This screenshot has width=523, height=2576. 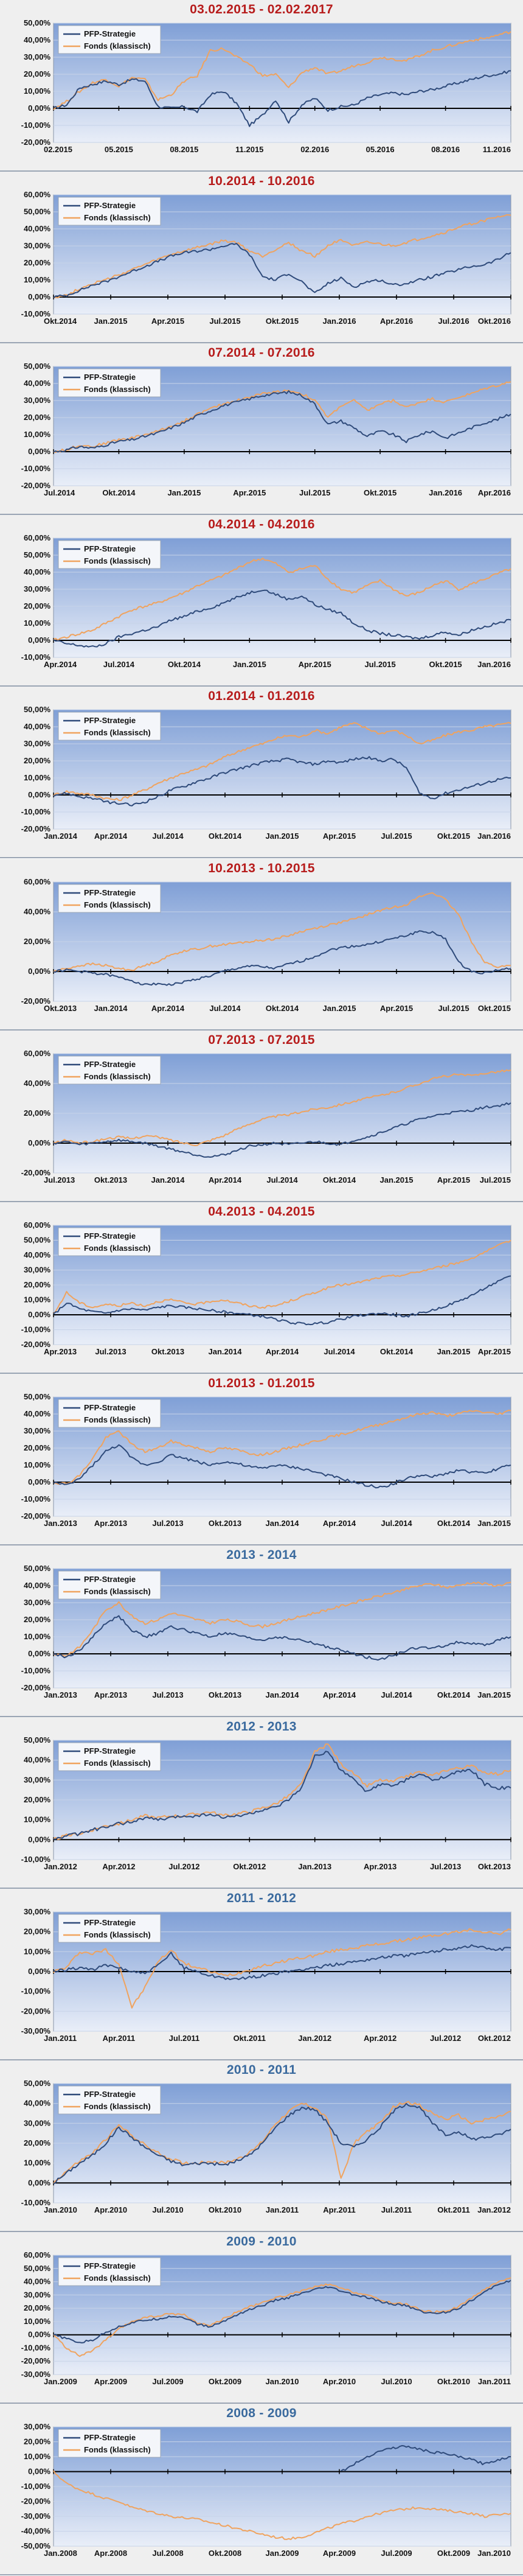 What do you see at coordinates (119, 149) in the screenshot?
I see `x-tick-label: 05.2015` at bounding box center [119, 149].